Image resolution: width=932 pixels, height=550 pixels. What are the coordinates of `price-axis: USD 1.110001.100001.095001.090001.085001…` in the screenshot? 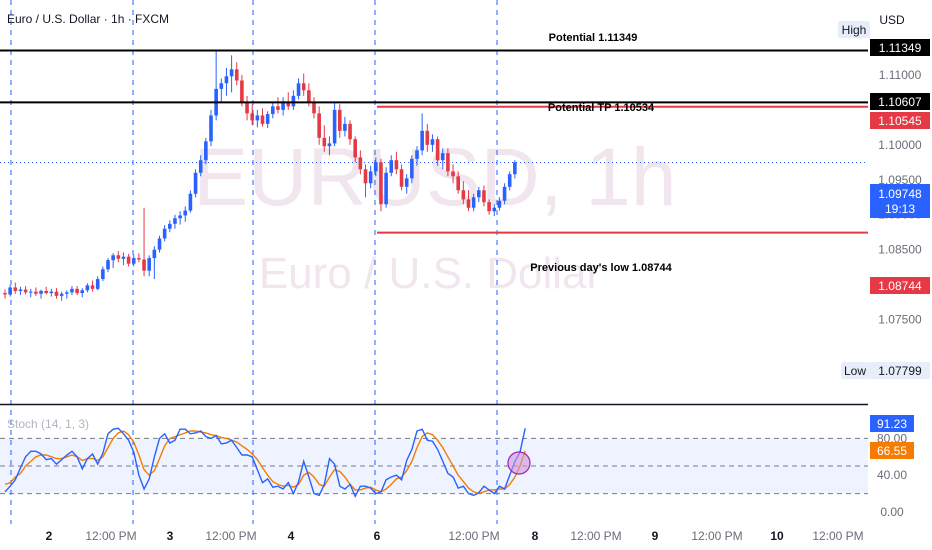 It's located at (885, 275).